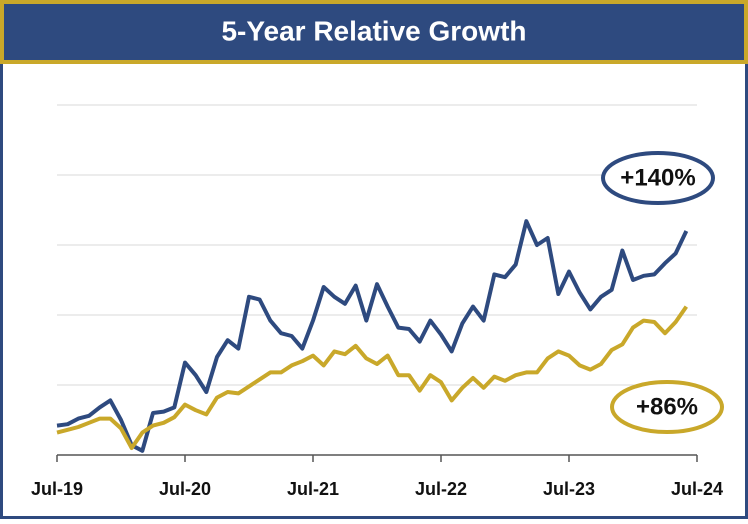 The height and width of the screenshot is (524, 748). What do you see at coordinates (57, 489) in the screenshot?
I see `x-tick-label: Jul-19` at bounding box center [57, 489].